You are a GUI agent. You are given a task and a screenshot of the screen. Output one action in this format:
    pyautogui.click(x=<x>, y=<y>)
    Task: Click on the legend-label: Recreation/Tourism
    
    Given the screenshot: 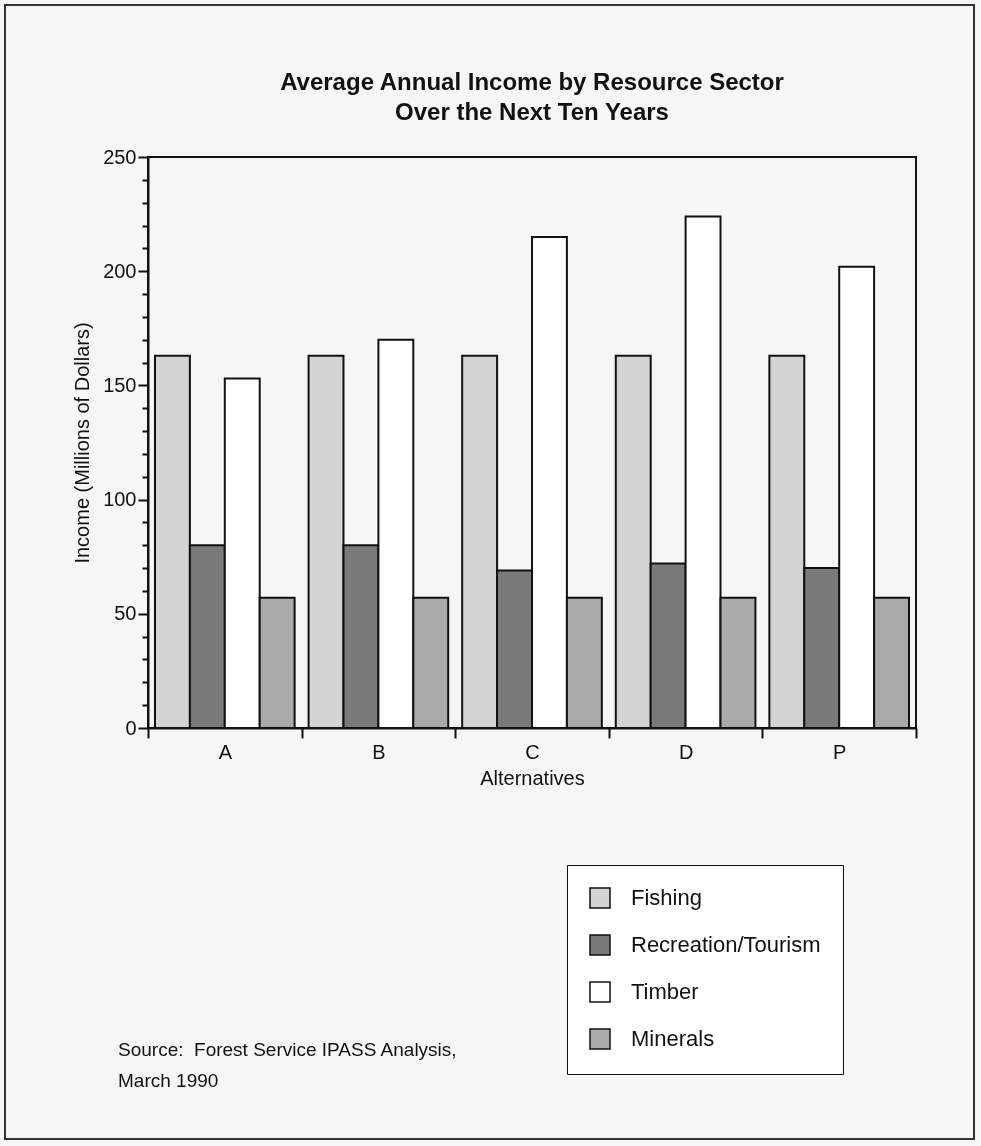 What is the action you would take?
    pyautogui.click(x=726, y=944)
    